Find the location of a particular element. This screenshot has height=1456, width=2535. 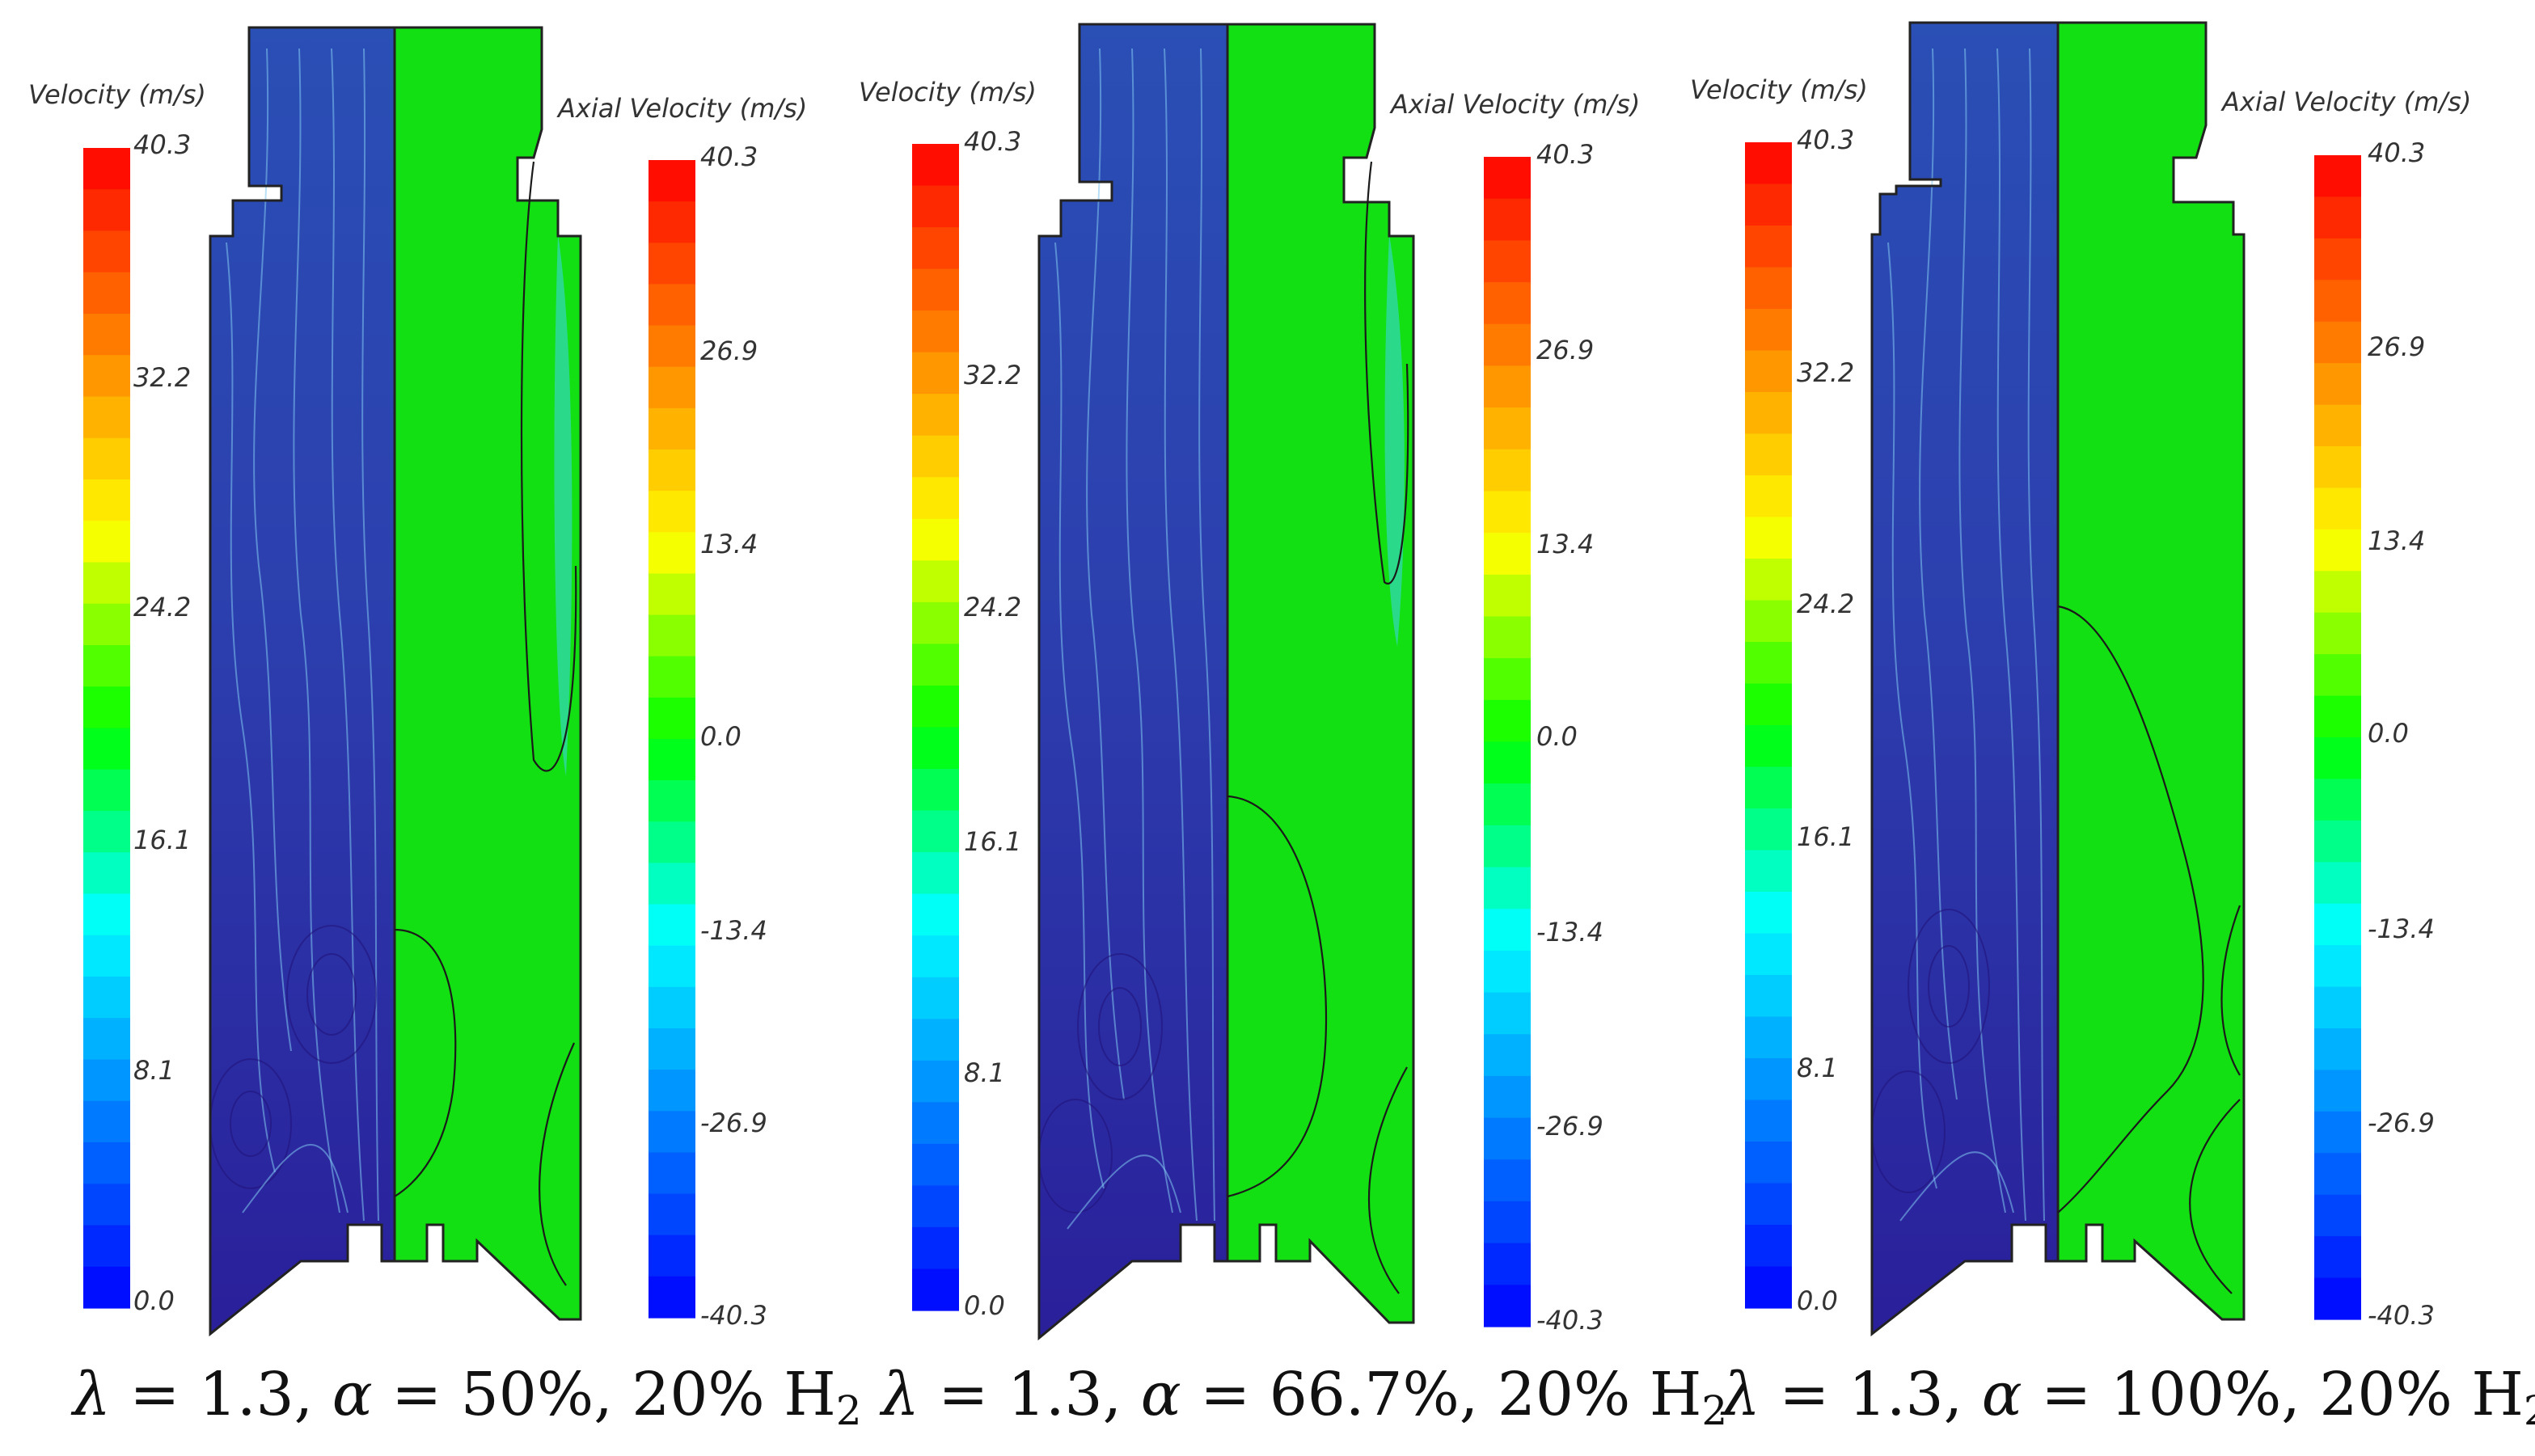

combustor-domain is located at coordinates (2058, 679).